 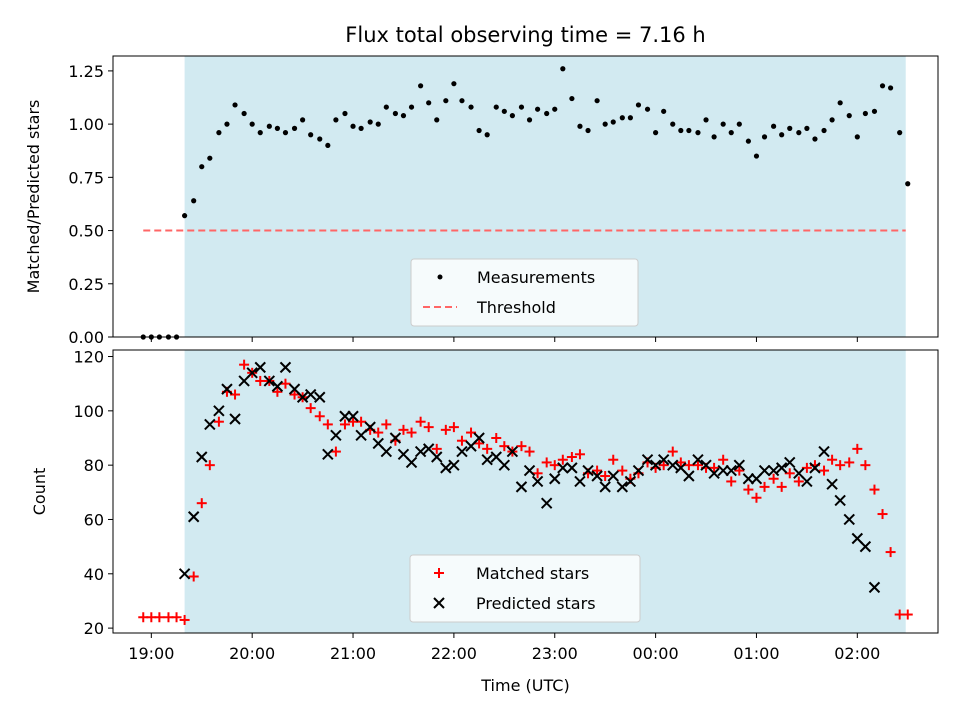 What do you see at coordinates (524, 292) in the screenshot?
I see `ratio-legend-box` at bounding box center [524, 292].